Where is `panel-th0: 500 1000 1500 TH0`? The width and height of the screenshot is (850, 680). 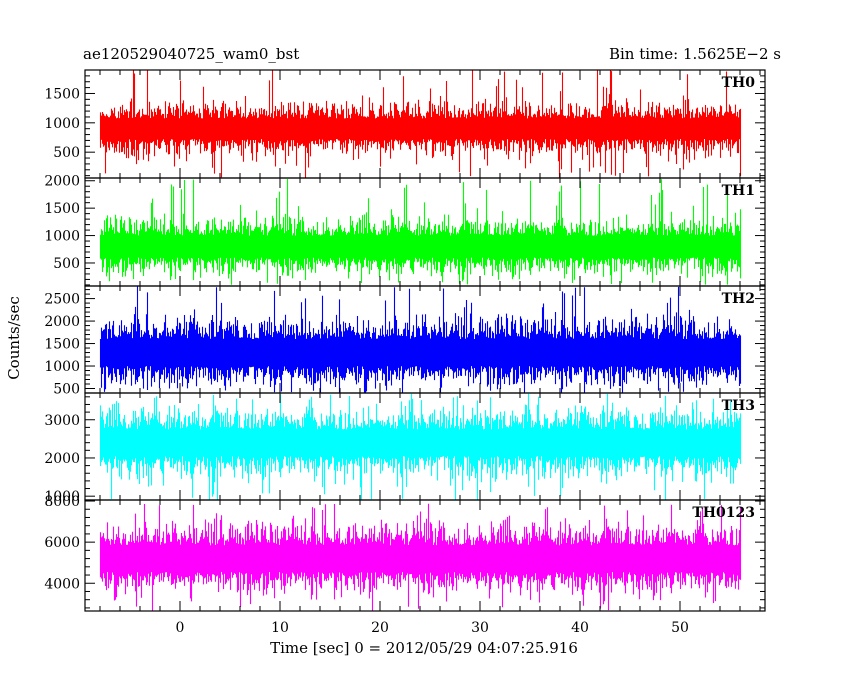 panel-th0: 500 1000 1500 TH0 is located at coordinates (405, 124).